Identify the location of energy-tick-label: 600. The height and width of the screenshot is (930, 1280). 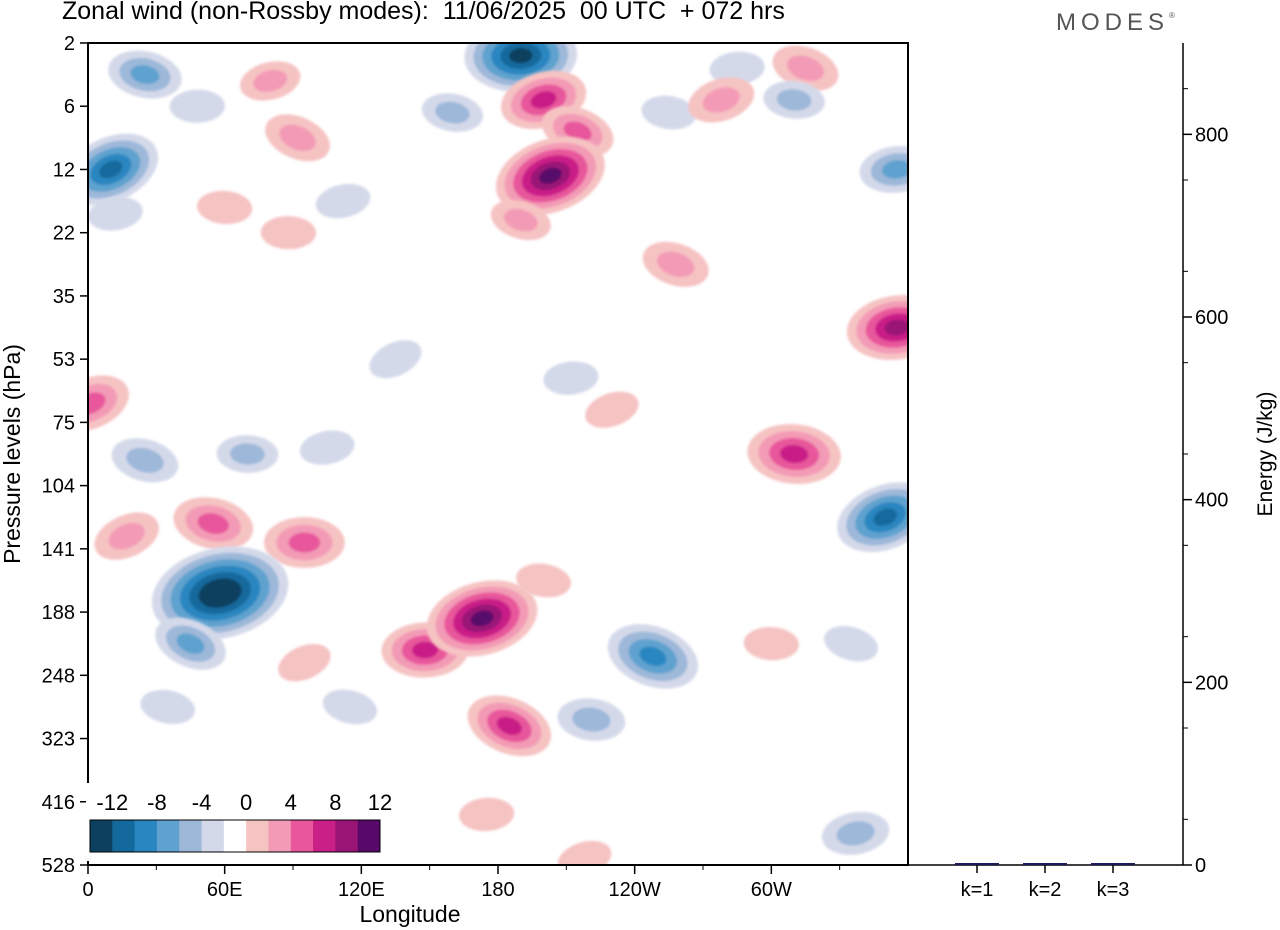
(1211, 318).